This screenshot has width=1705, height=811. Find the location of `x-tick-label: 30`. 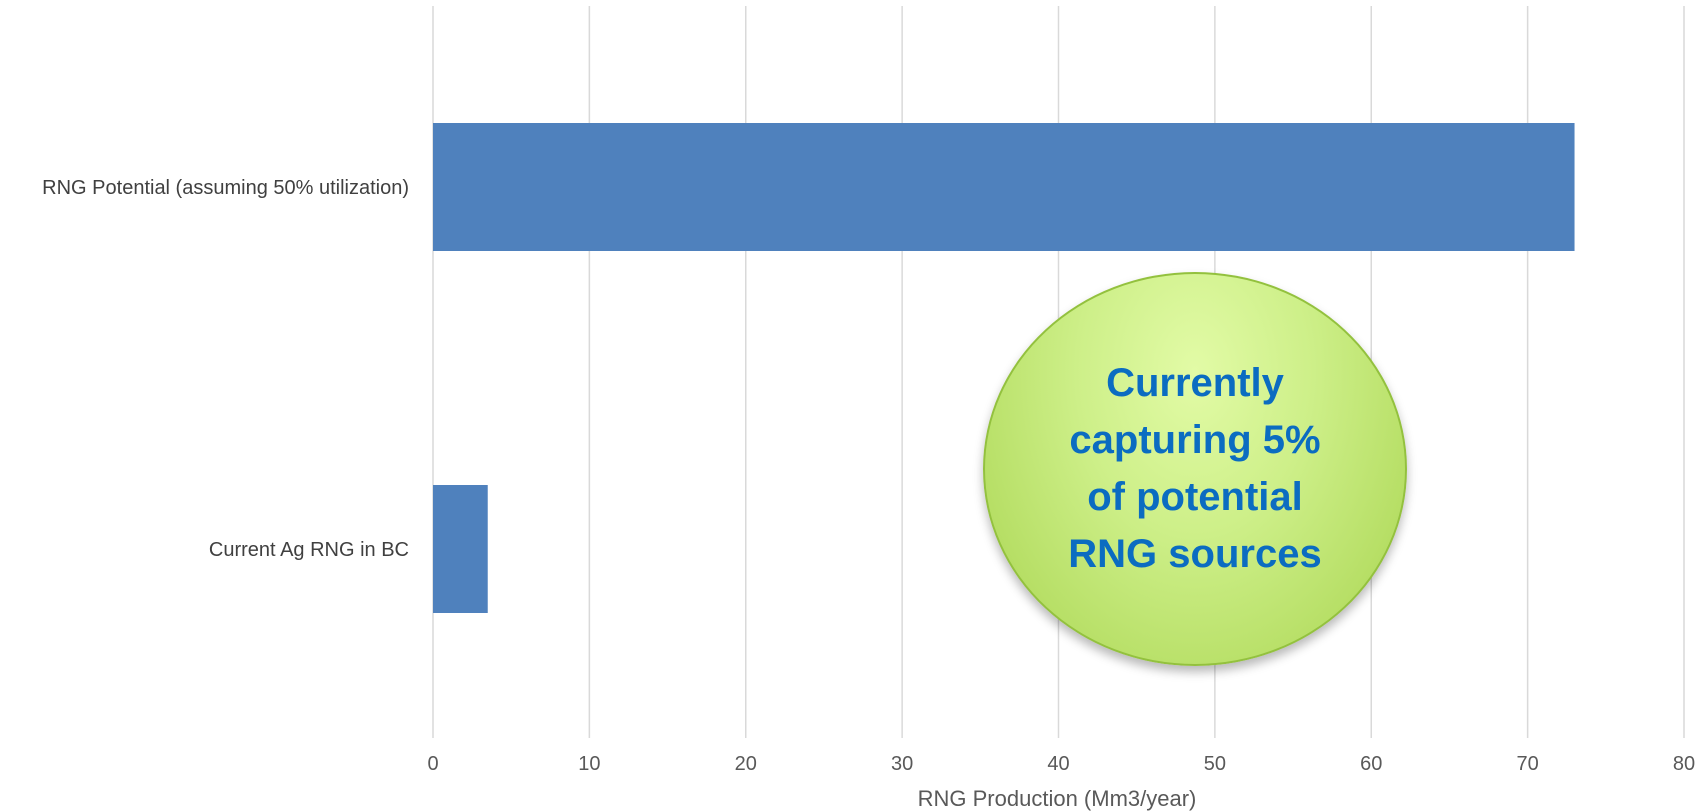

x-tick-label: 30 is located at coordinates (902, 764).